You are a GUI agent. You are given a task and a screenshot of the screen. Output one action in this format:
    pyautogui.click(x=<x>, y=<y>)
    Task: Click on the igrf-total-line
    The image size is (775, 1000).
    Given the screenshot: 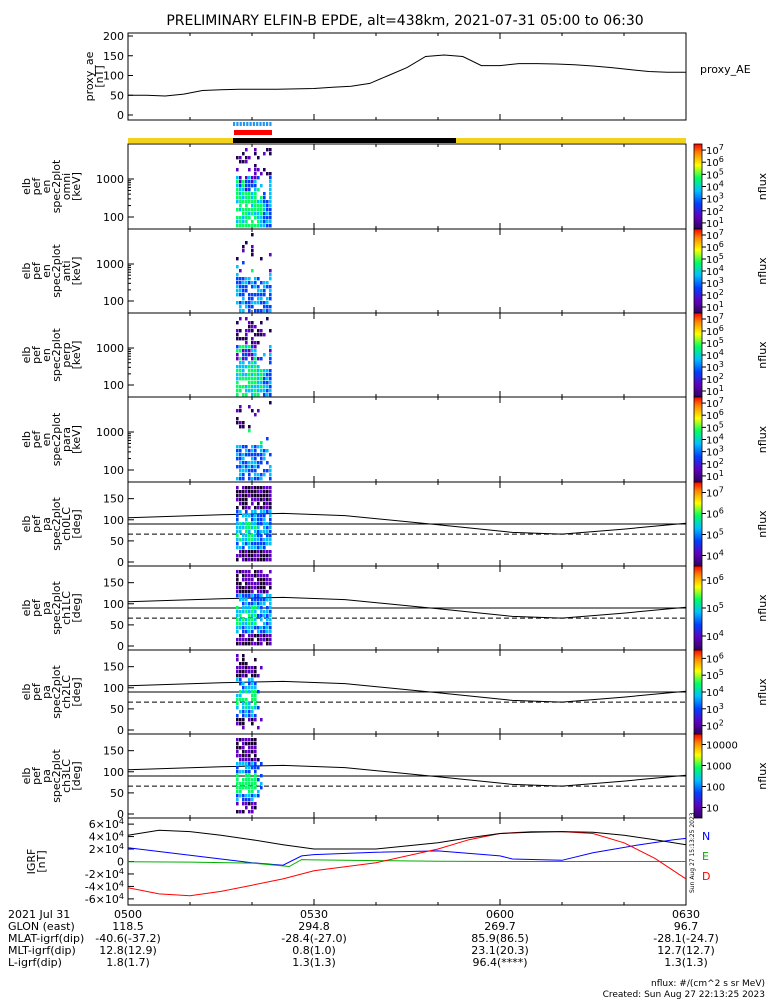 What is the action you would take?
    pyautogui.click(x=407, y=839)
    